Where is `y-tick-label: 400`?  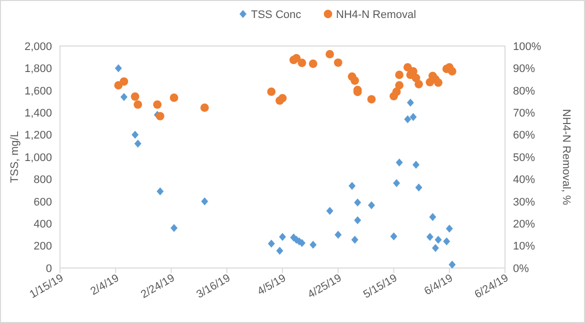
y-tick-label: 400 is located at coordinates (43, 224).